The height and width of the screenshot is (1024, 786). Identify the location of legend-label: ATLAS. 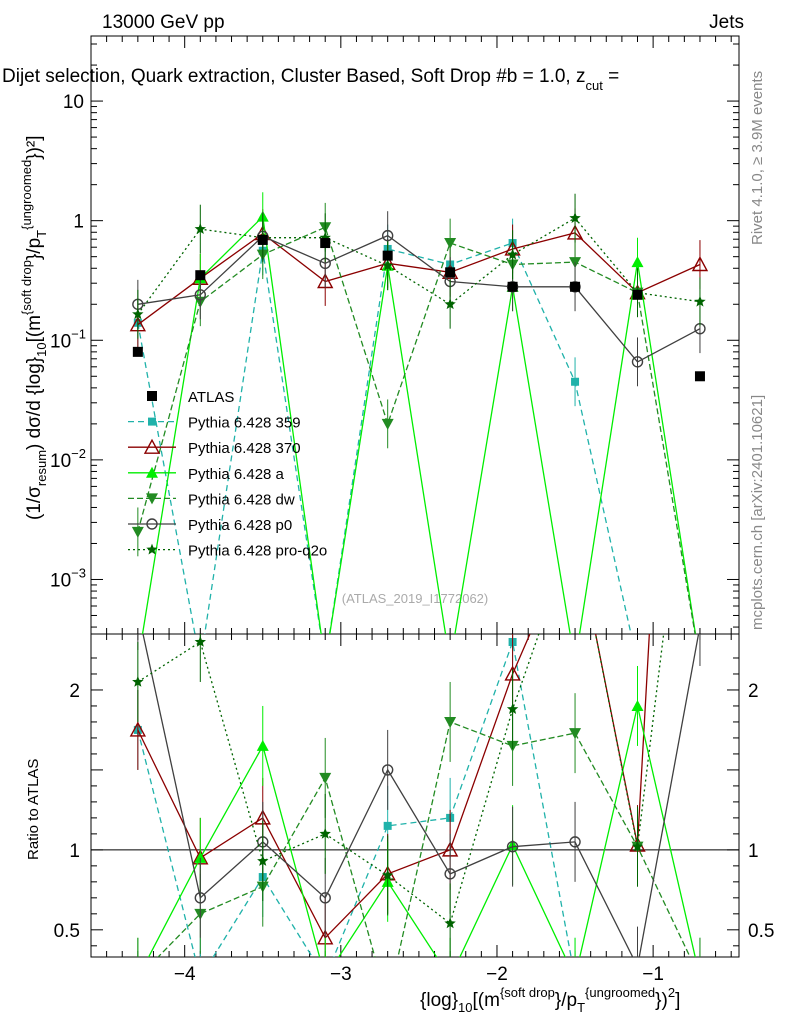
(211, 397).